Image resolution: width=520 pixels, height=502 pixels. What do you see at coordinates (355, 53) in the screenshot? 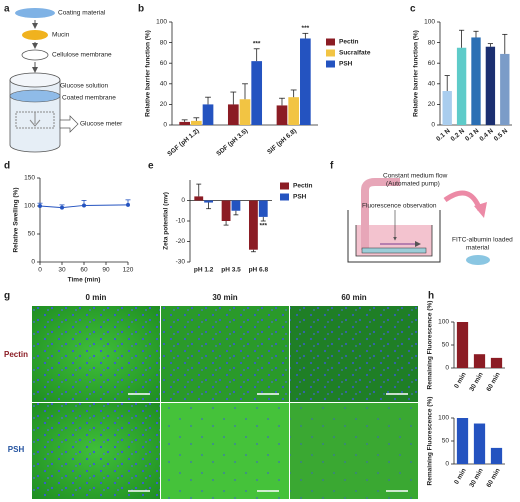
I see `legend-label: Sucralfate` at bounding box center [355, 53].